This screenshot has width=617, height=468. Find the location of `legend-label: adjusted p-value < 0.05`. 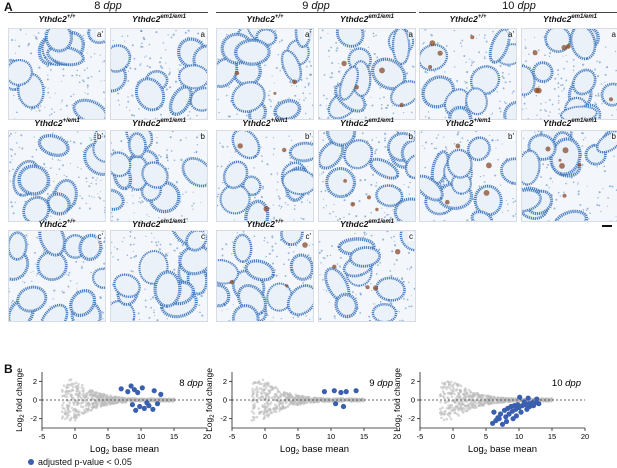

legend-label: adjusted p-value < 0.05 is located at coordinates (85, 462).